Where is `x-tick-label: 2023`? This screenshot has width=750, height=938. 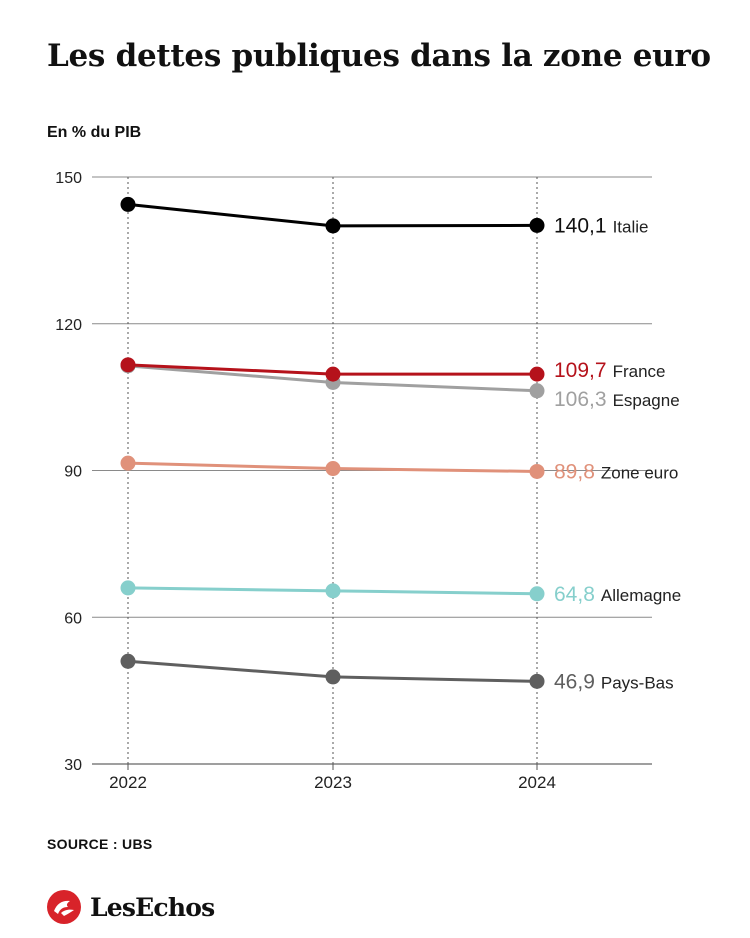
x-tick-label: 2023 is located at coordinates (333, 782).